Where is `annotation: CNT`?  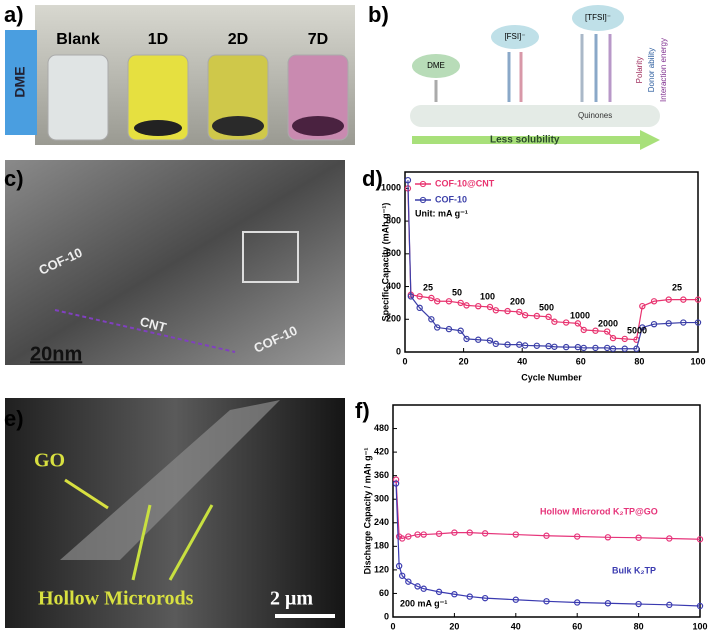 annotation: CNT is located at coordinates (153, 324).